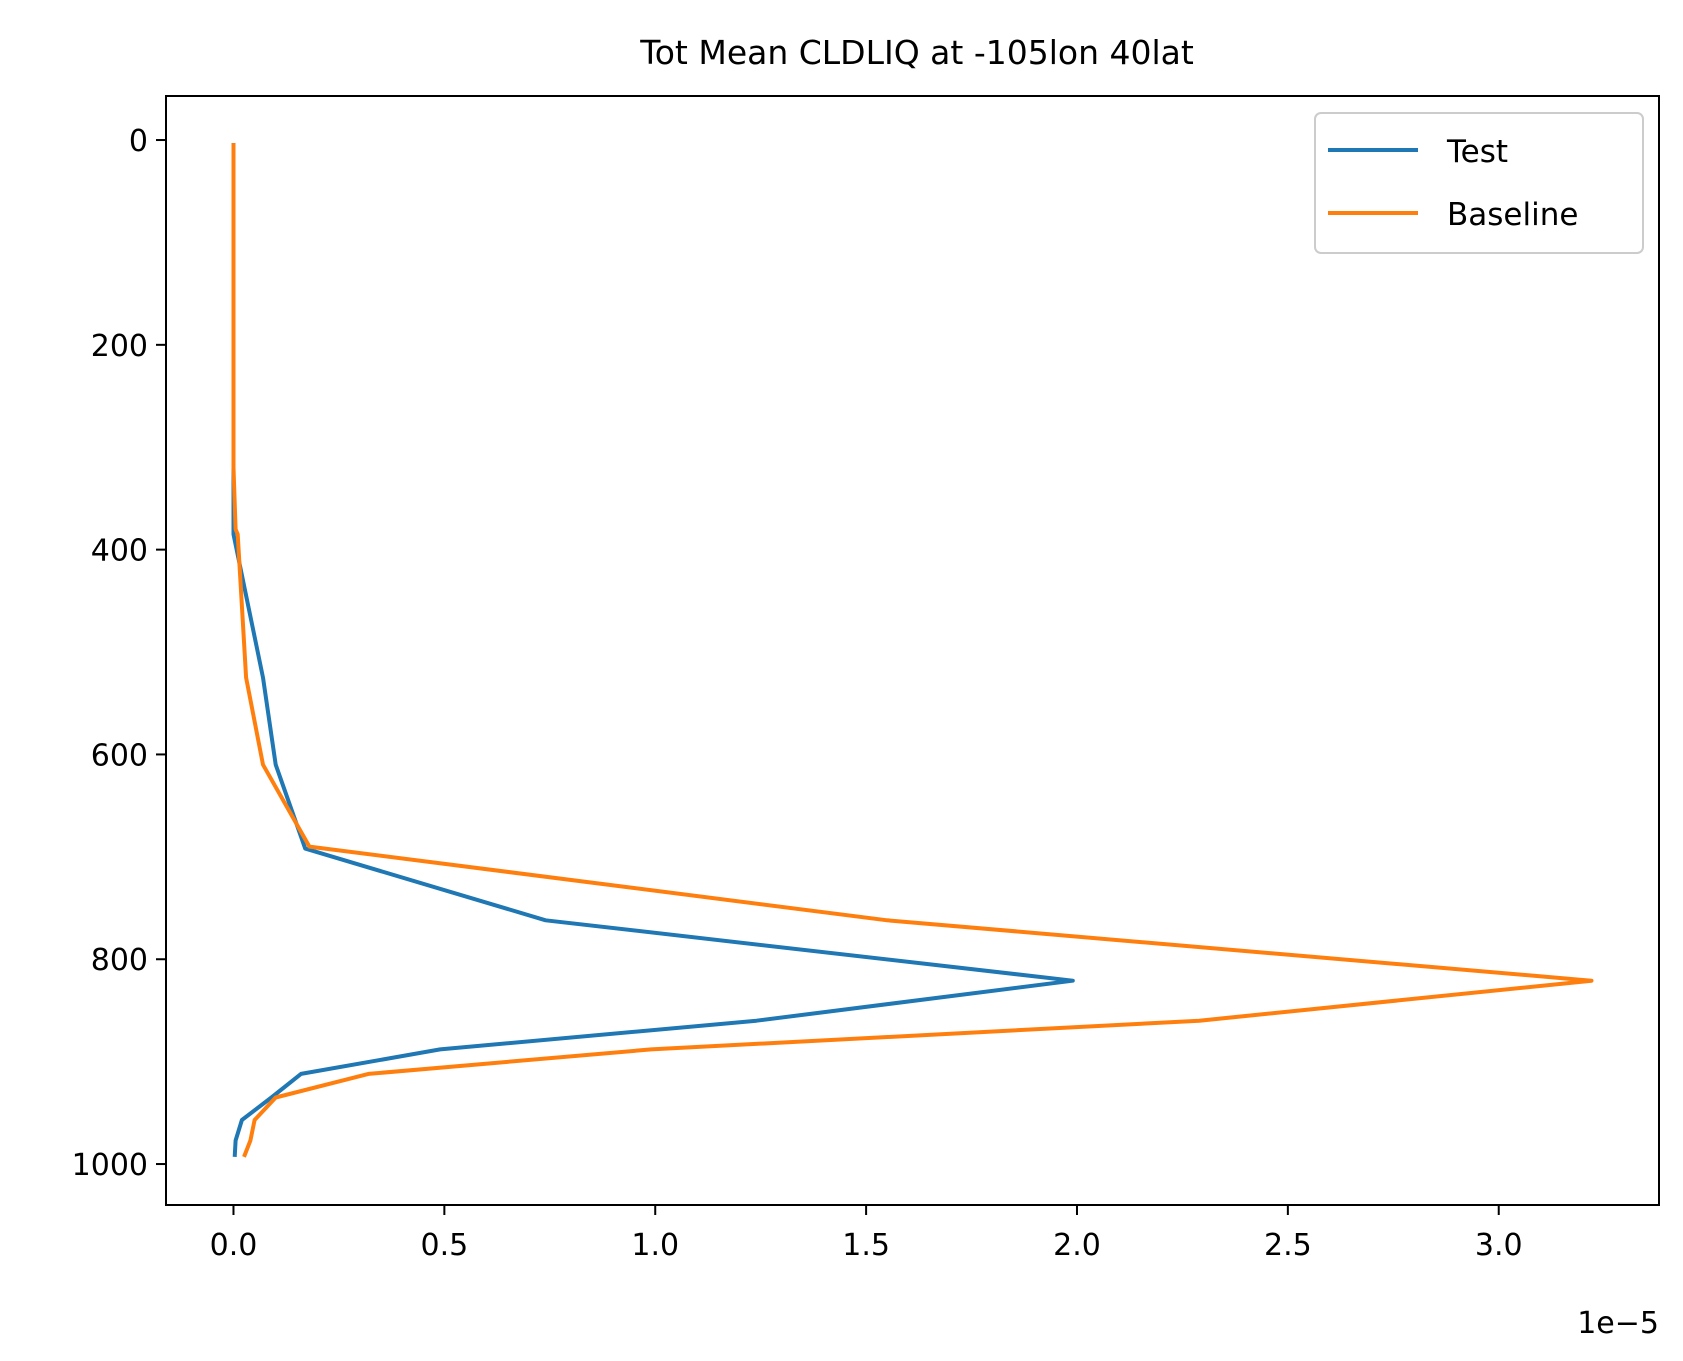 This screenshot has height=1361, width=1683. Describe the element at coordinates (234, 1245) in the screenshot. I see `x-tick-label: 0.0` at that location.